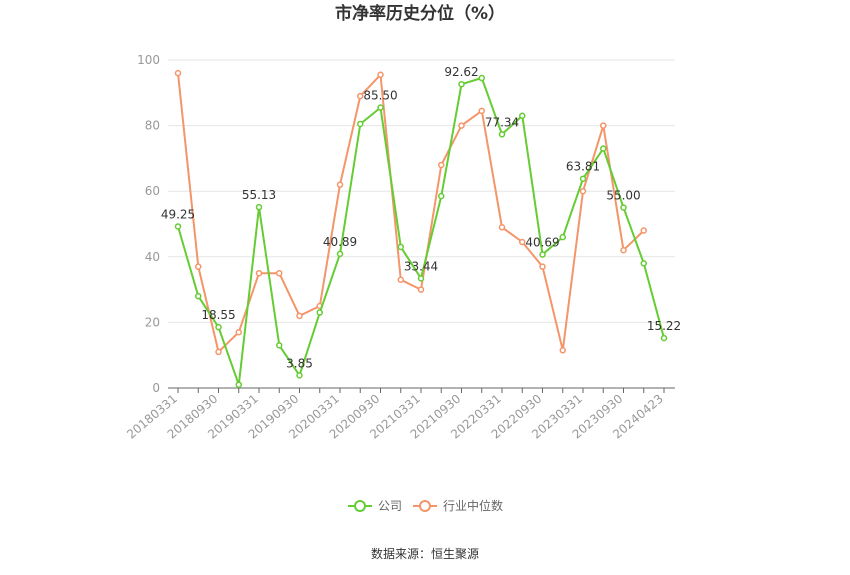 The image size is (850, 575). I want to click on data-label-2: 18.55, so click(218, 315).